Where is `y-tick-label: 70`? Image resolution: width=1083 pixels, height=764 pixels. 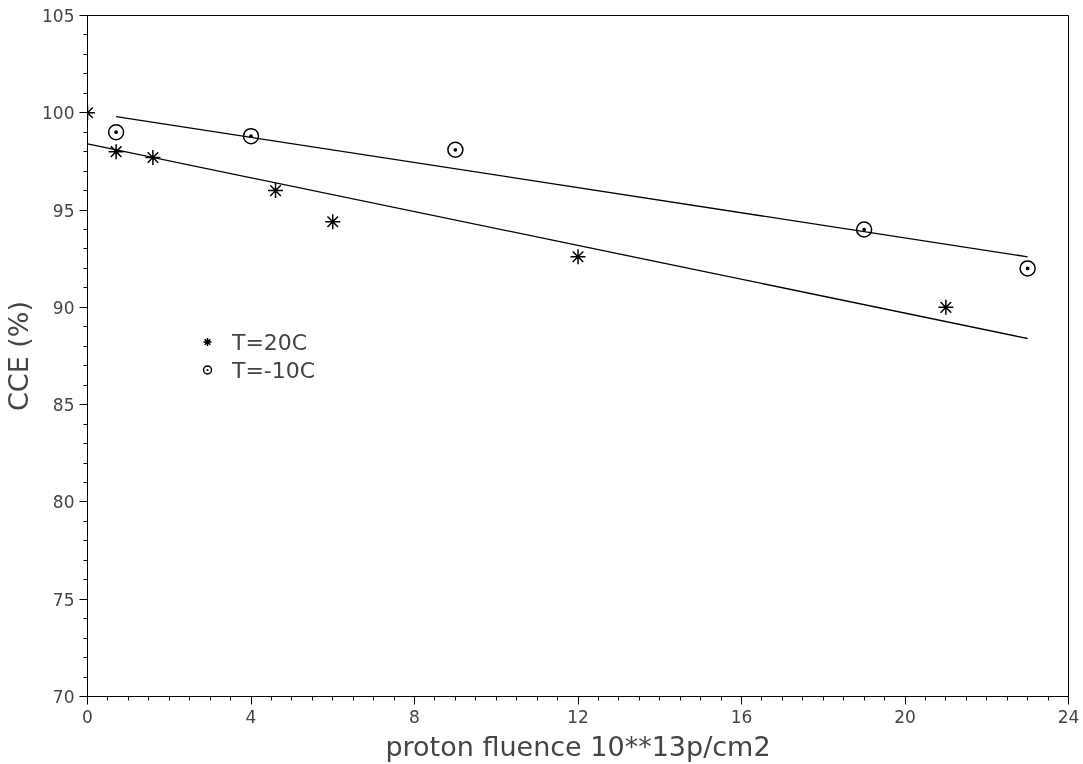 y-tick-label: 70 is located at coordinates (63, 697).